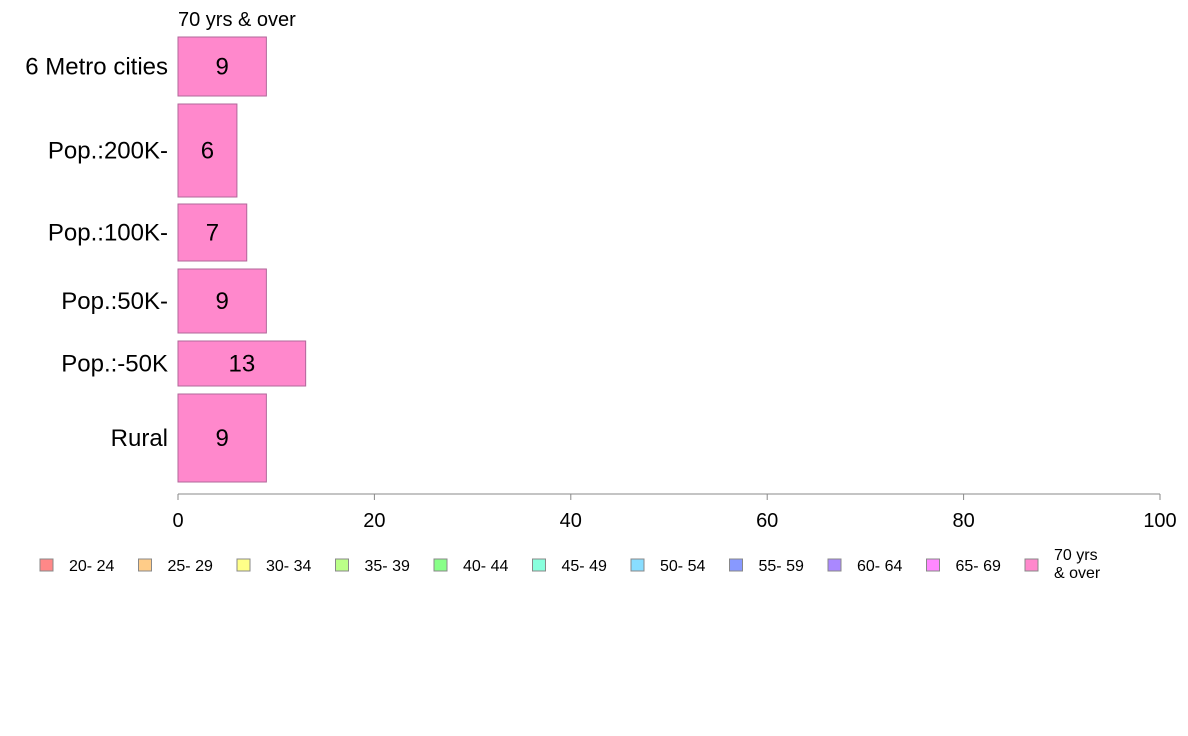 This screenshot has height=736, width=1188. What do you see at coordinates (190, 566) in the screenshot?
I see `legend-label: 25- 29` at bounding box center [190, 566].